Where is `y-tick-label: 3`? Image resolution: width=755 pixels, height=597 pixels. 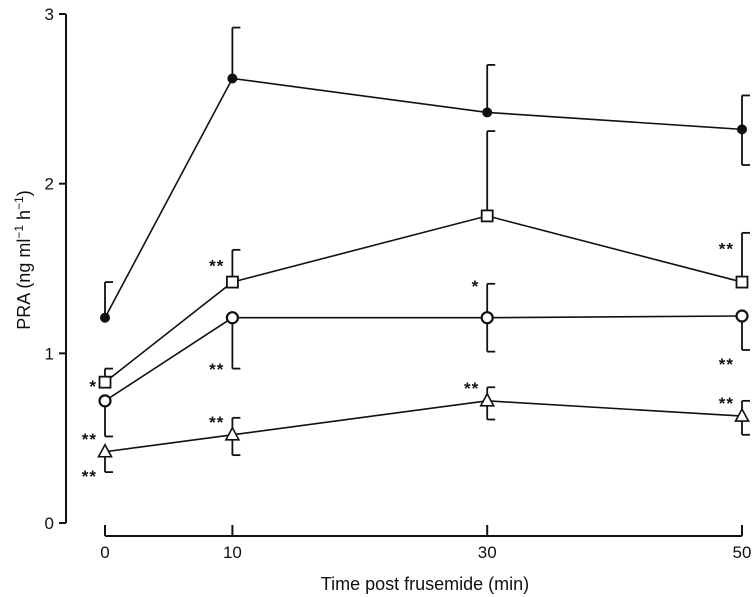 y-tick-label: 3 is located at coordinates (49, 14).